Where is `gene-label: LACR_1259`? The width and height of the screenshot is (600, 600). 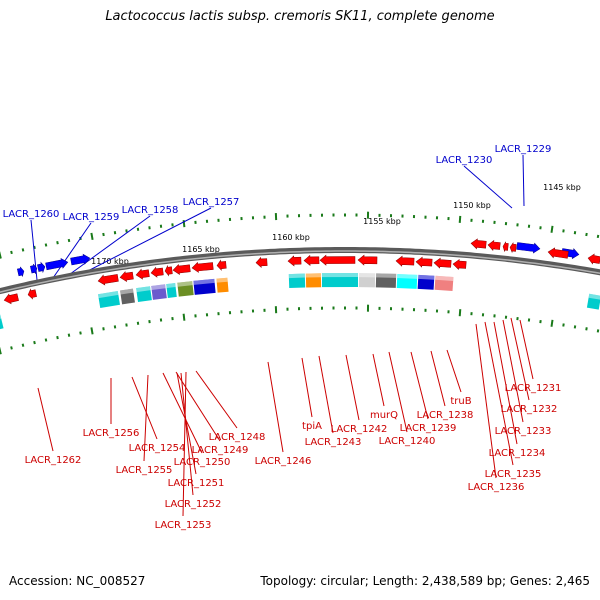
gene-label: LACR_1259 is located at coordinates (91, 217).